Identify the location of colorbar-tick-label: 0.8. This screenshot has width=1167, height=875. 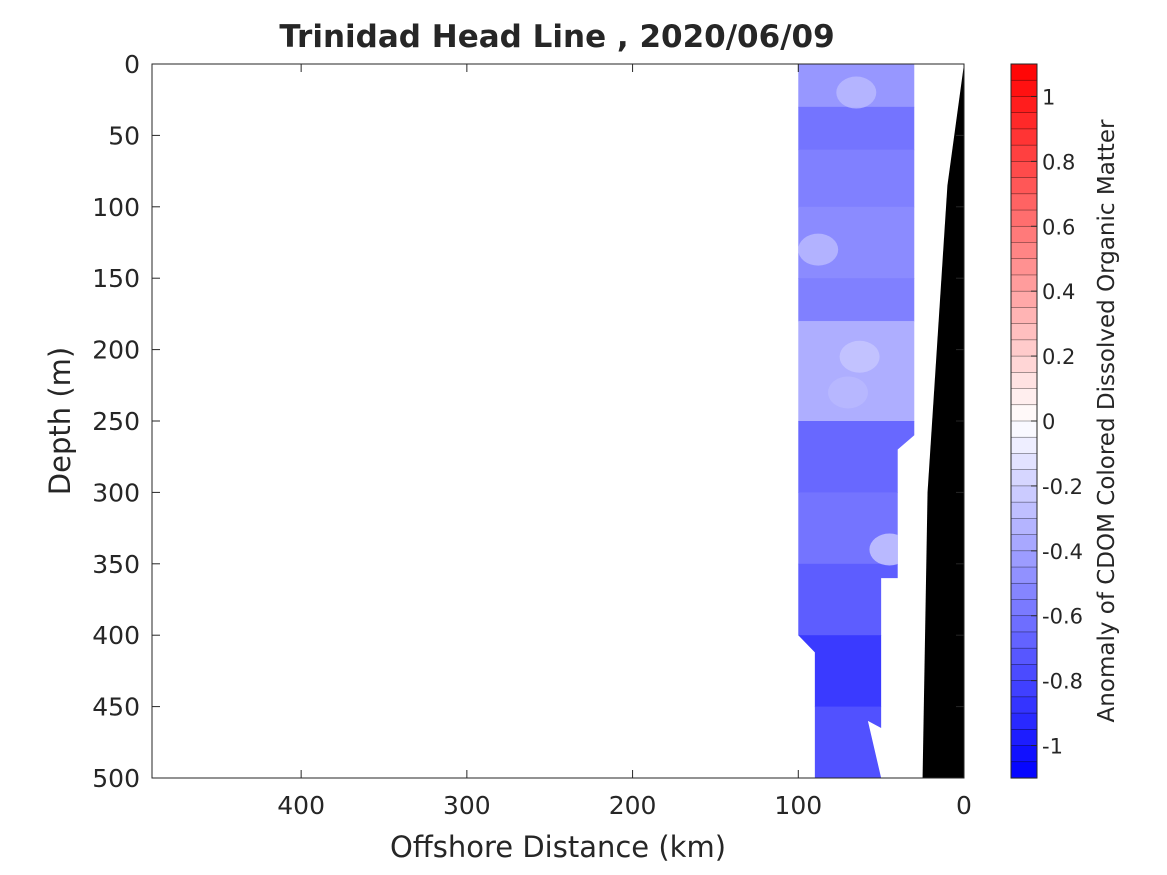
(1058, 162).